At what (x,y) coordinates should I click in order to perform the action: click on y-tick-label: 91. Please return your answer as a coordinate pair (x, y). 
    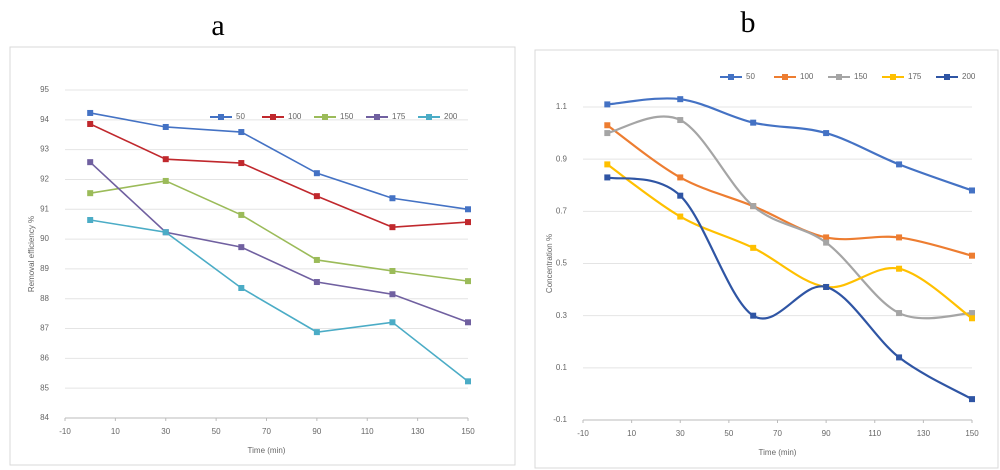
    Looking at the image, I should click on (44, 208).